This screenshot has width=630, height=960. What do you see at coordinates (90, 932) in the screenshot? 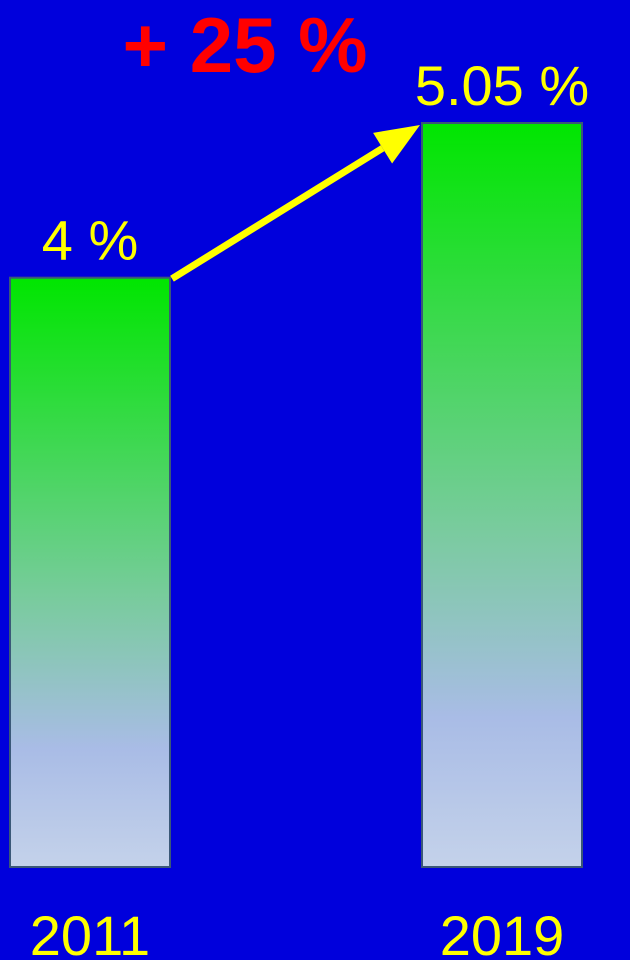
I see `x-tick-label-2011: 2011` at bounding box center [90, 932].